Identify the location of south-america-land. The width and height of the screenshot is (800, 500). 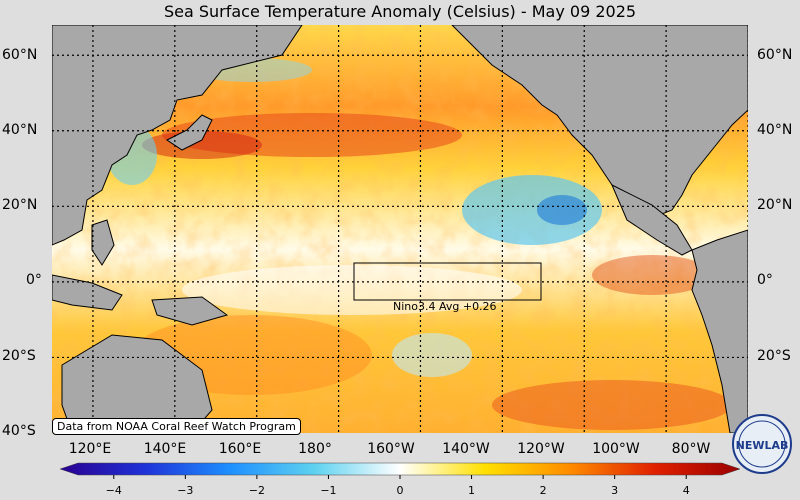
(719, 331).